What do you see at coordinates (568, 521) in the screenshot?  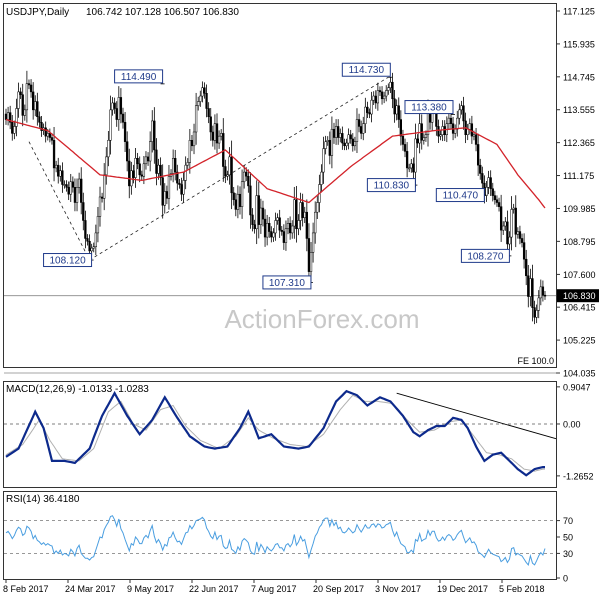 I see `rsi-y-tick-label: 70` at bounding box center [568, 521].